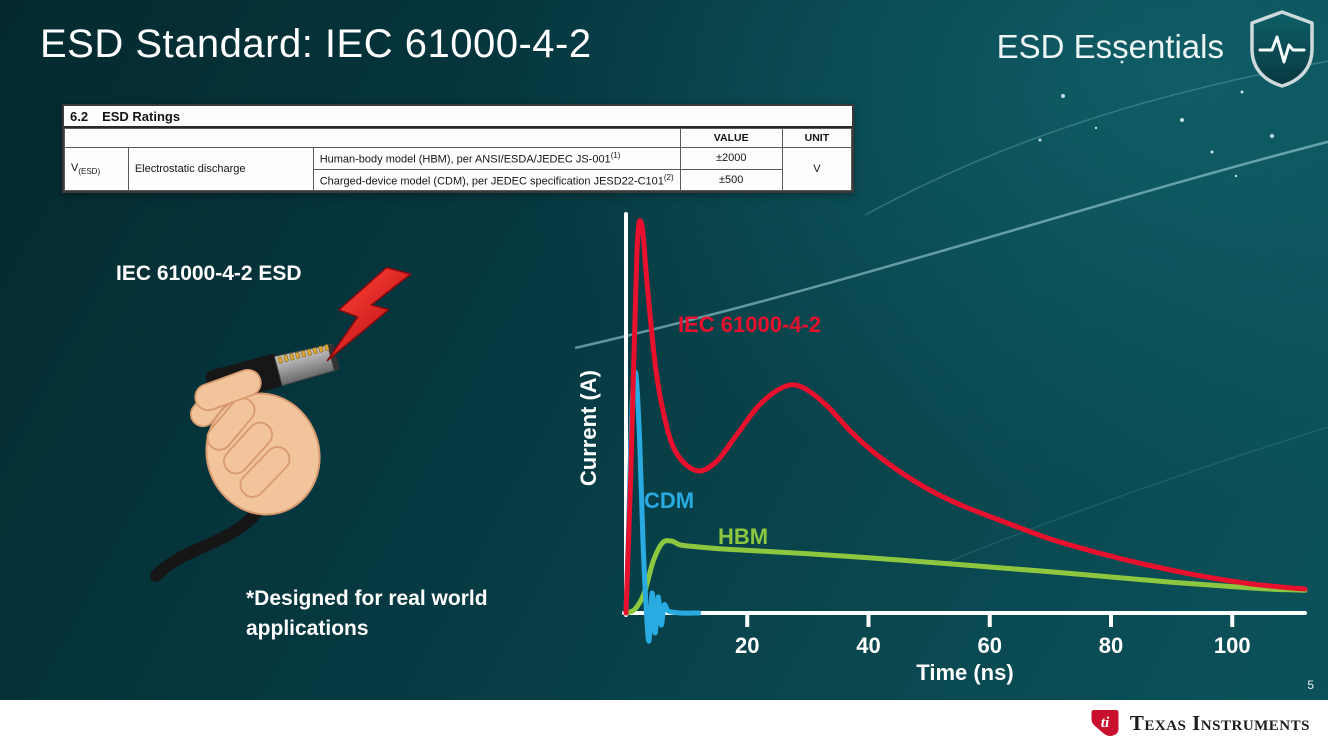  I want to click on header-value: VALUE, so click(731, 138).